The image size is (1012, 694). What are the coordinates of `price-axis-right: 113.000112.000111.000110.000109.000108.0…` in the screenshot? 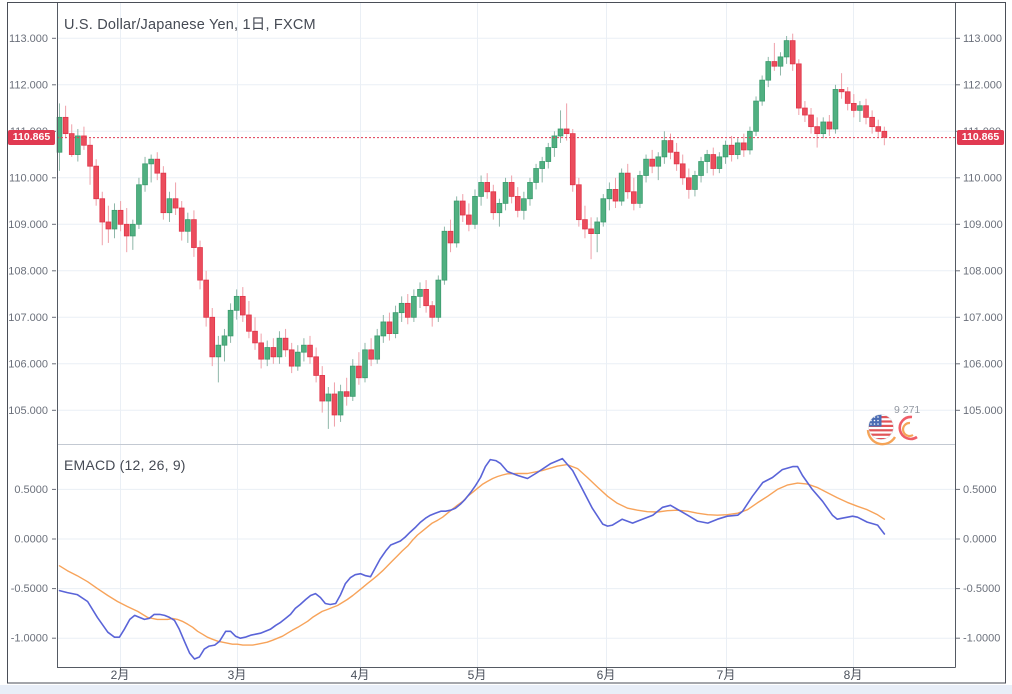 It's located at (979, 339).